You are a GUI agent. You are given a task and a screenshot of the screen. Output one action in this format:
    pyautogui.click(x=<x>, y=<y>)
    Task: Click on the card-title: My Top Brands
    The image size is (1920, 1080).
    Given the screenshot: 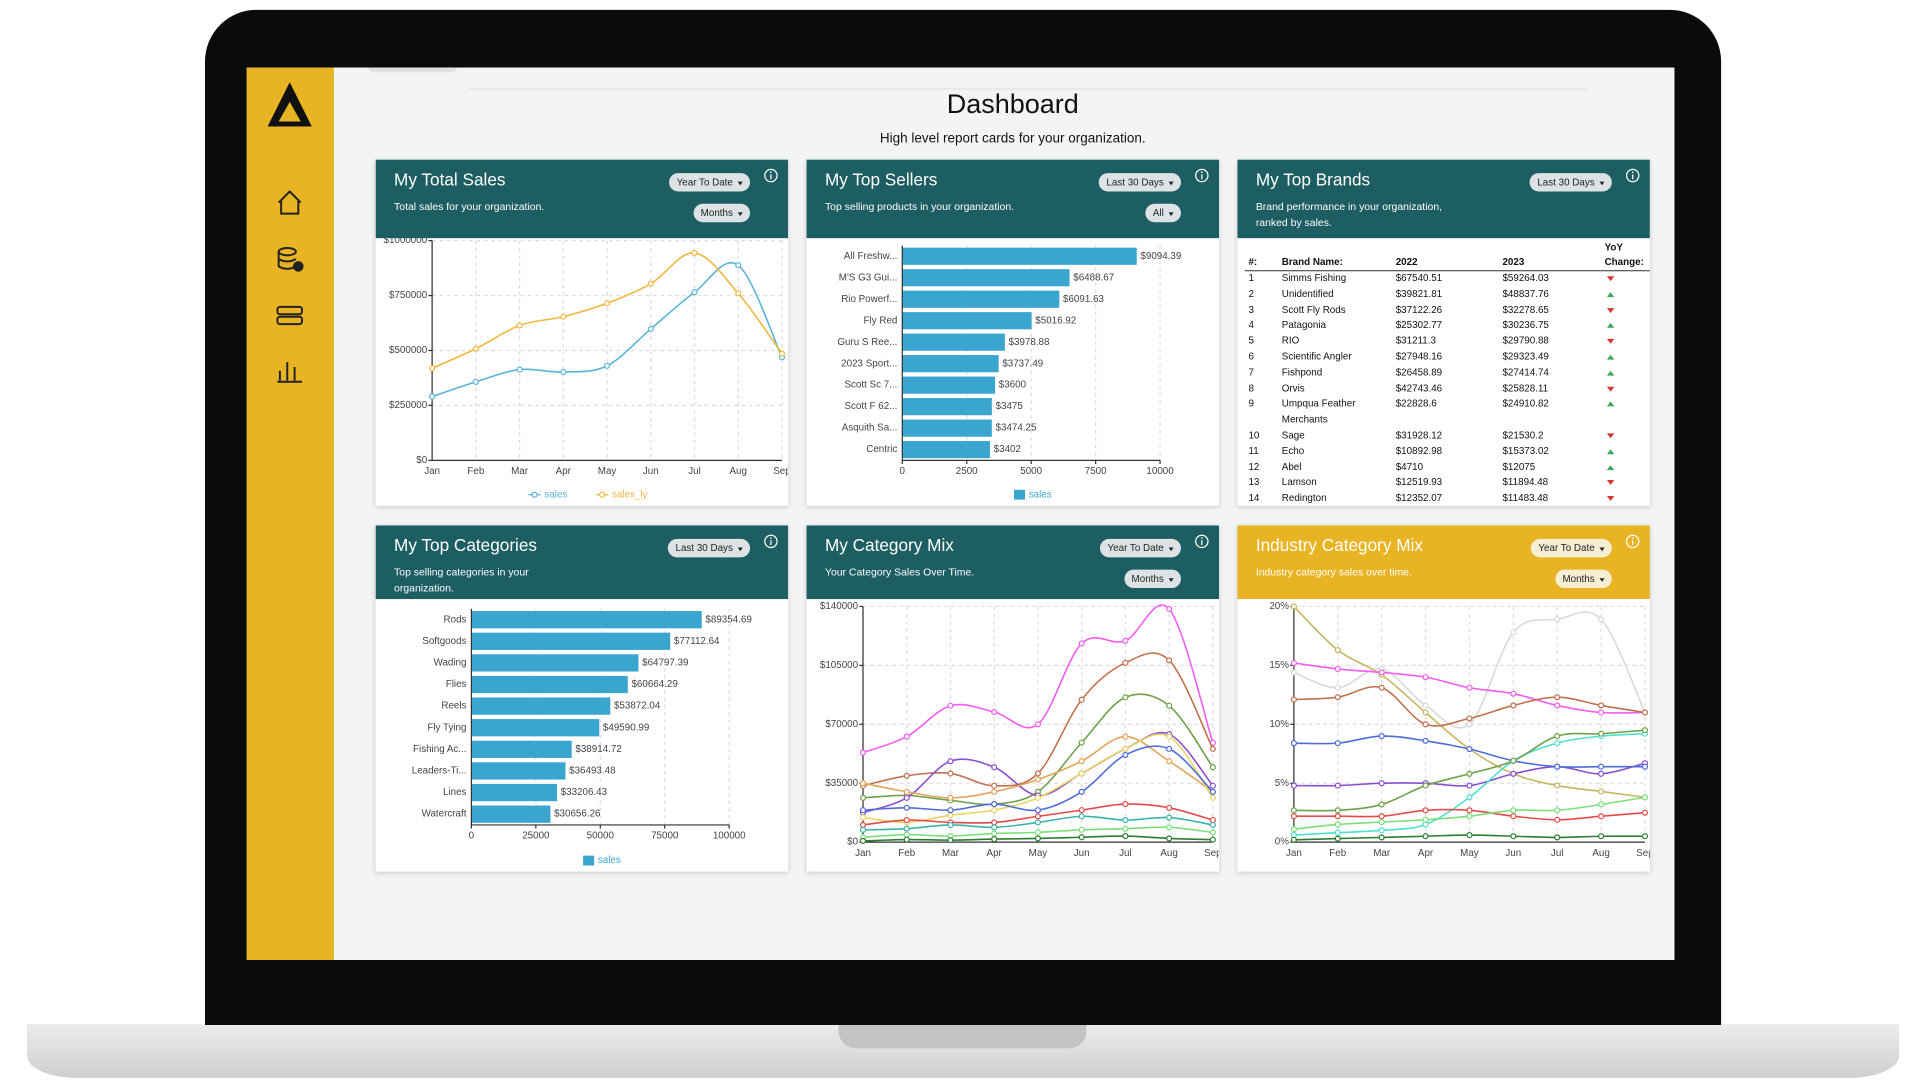 What is the action you would take?
    pyautogui.click(x=1313, y=179)
    